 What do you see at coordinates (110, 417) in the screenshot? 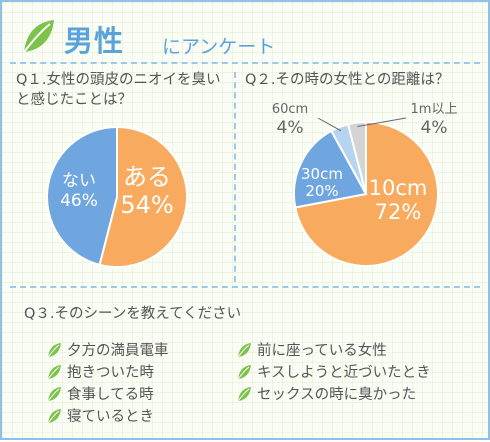
I see `list-item-label: 寝ているとき` at bounding box center [110, 417].